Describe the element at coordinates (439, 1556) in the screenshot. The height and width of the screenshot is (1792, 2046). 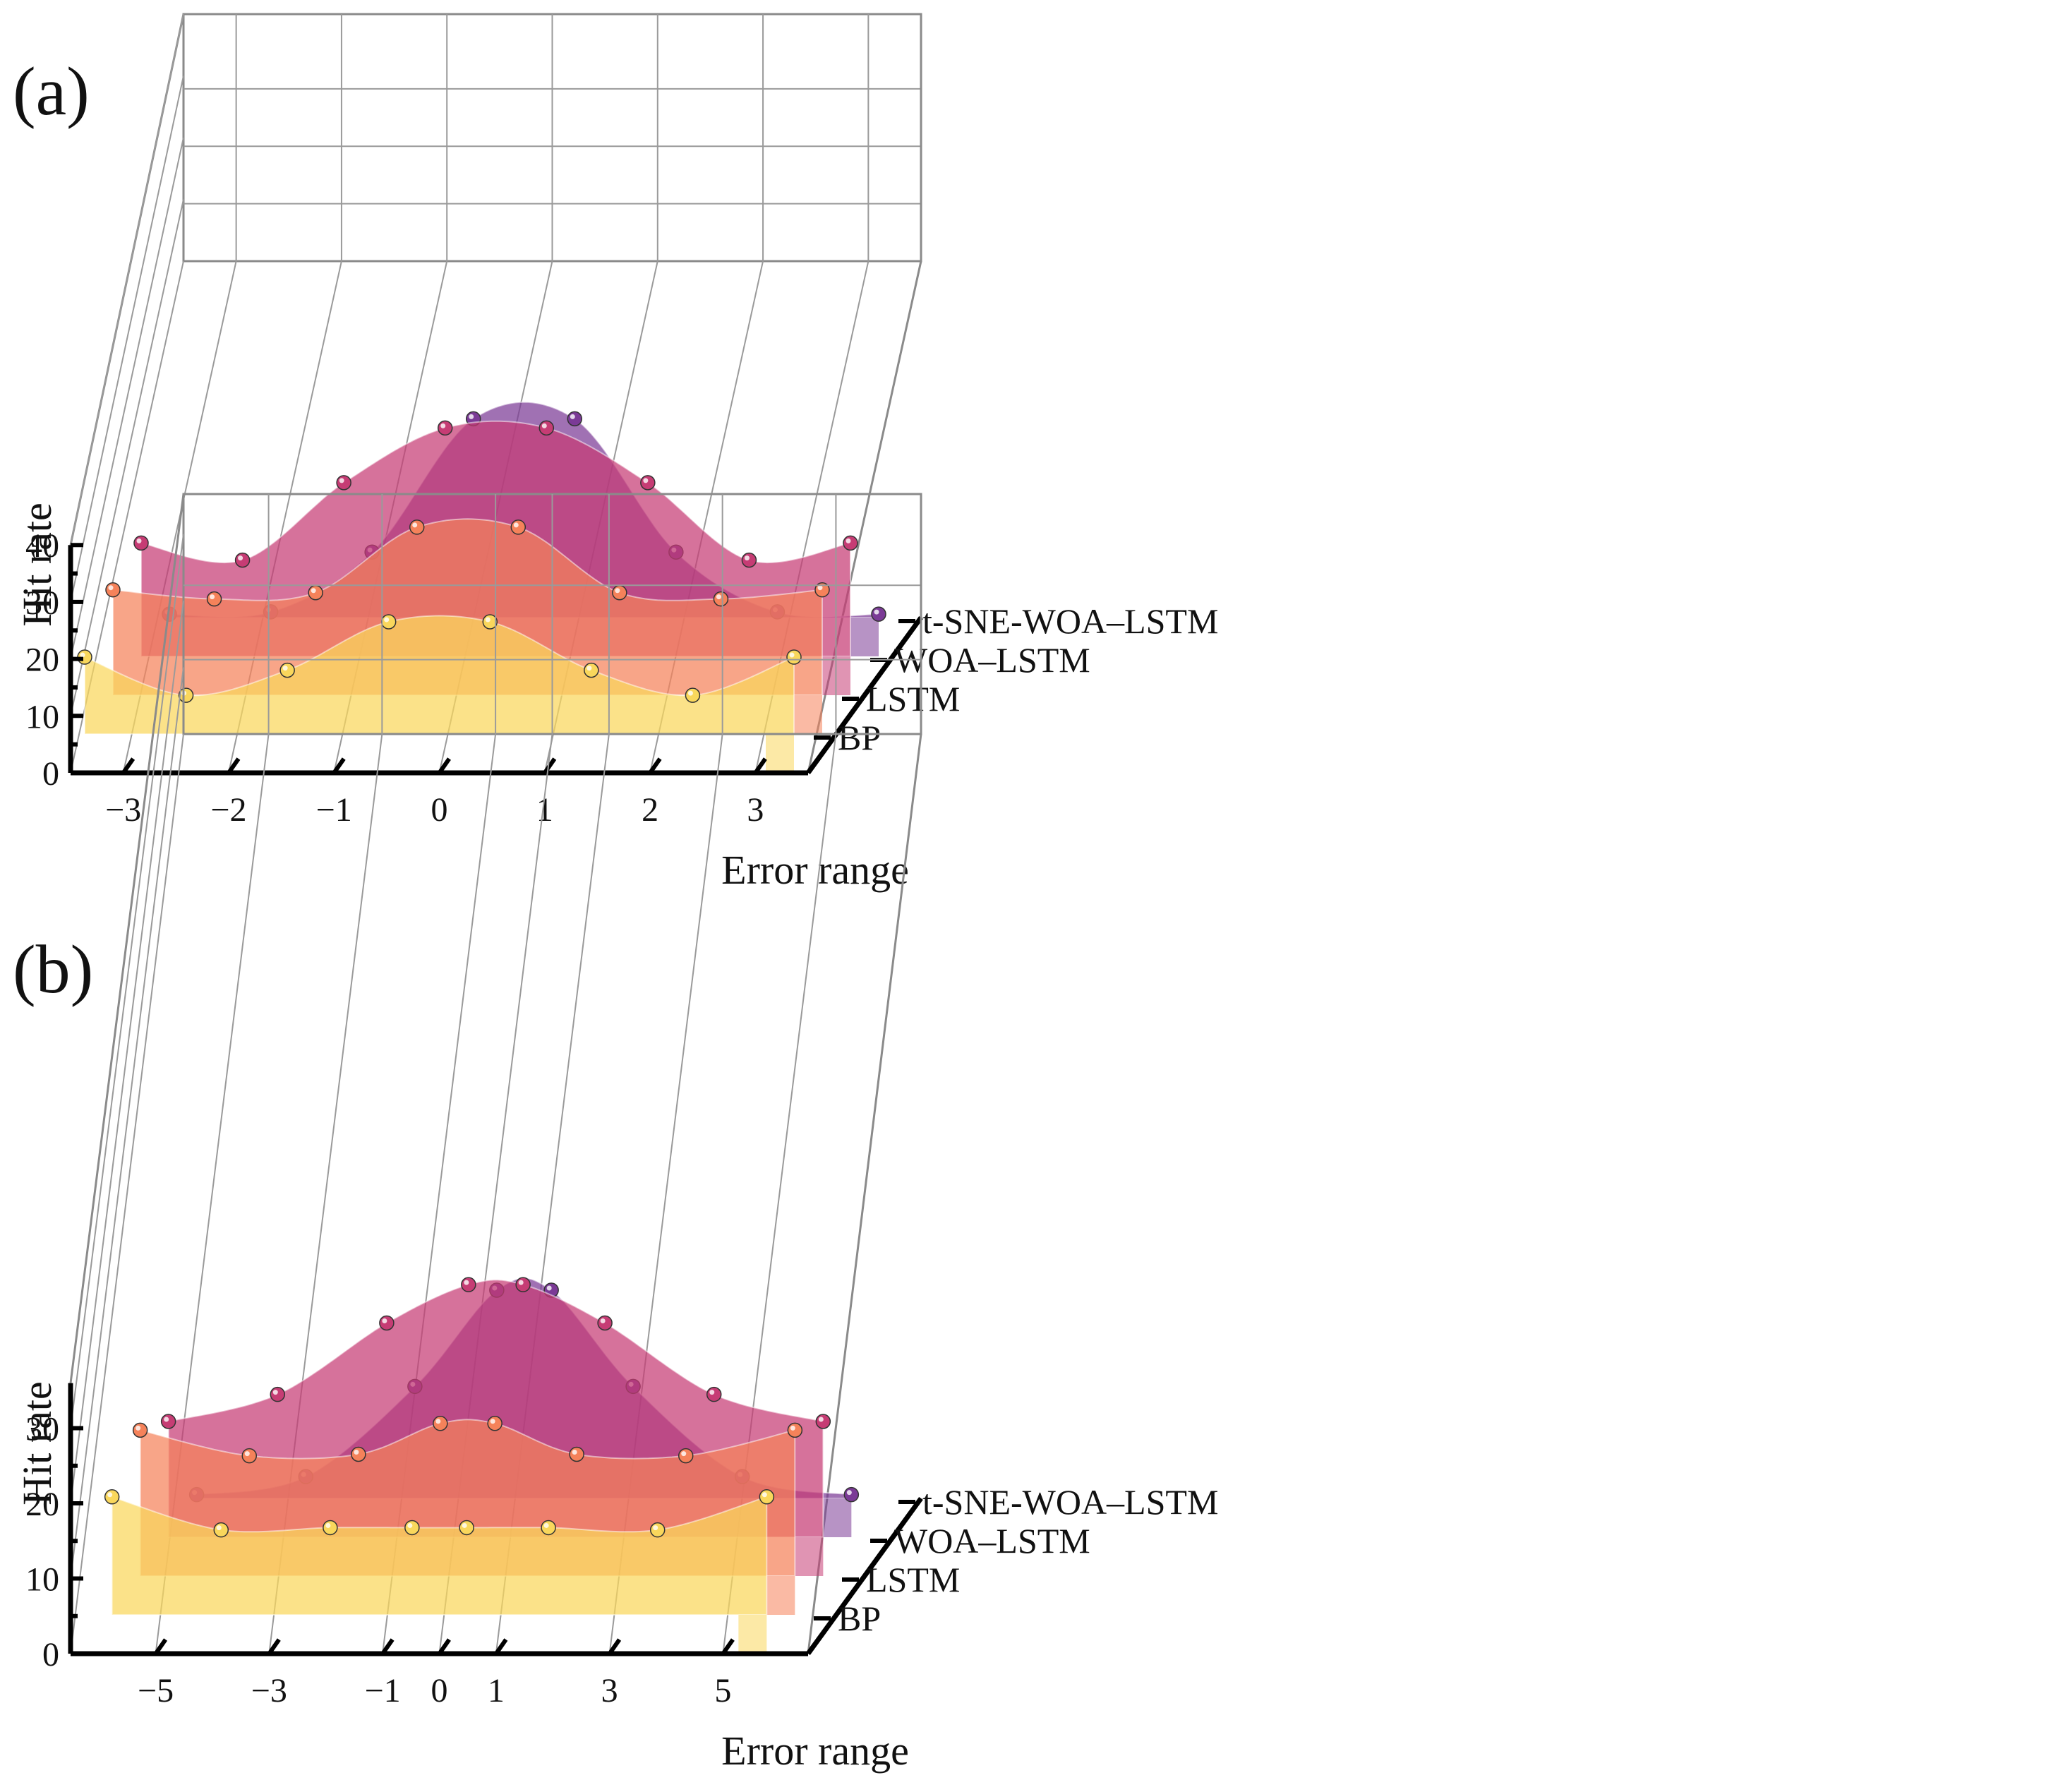
I see `series-area-BP` at that location.